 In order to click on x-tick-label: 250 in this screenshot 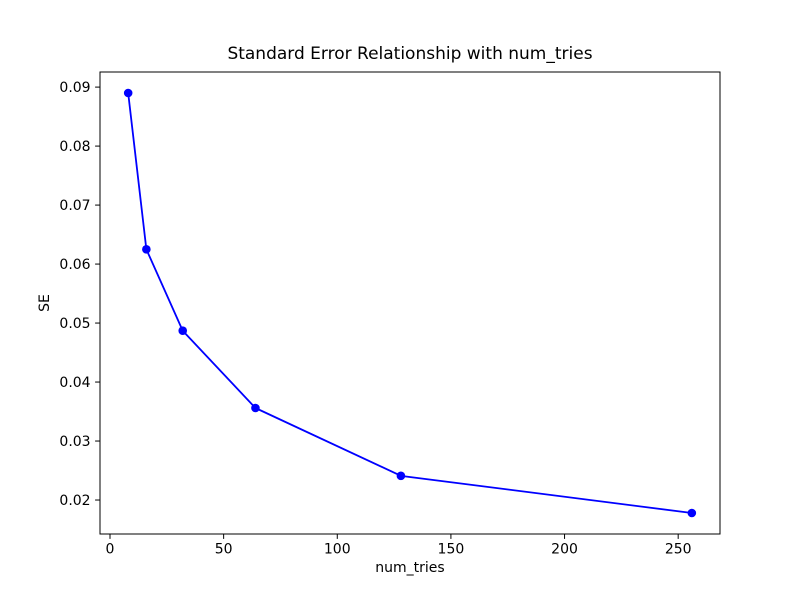, I will do `click(678, 549)`.